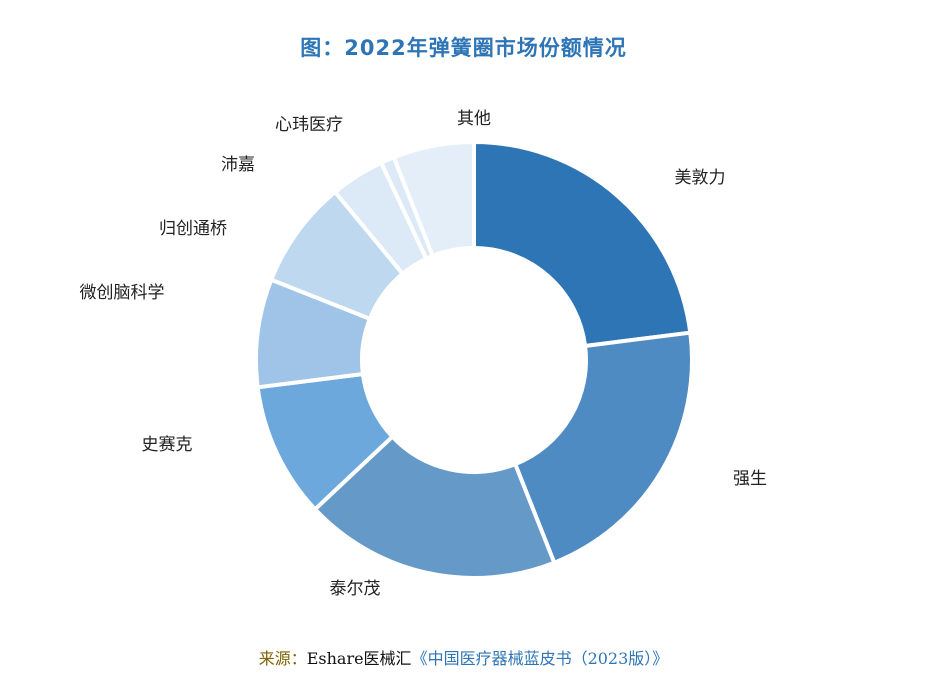  I want to click on slice-label: 美敦力, so click(700, 178).